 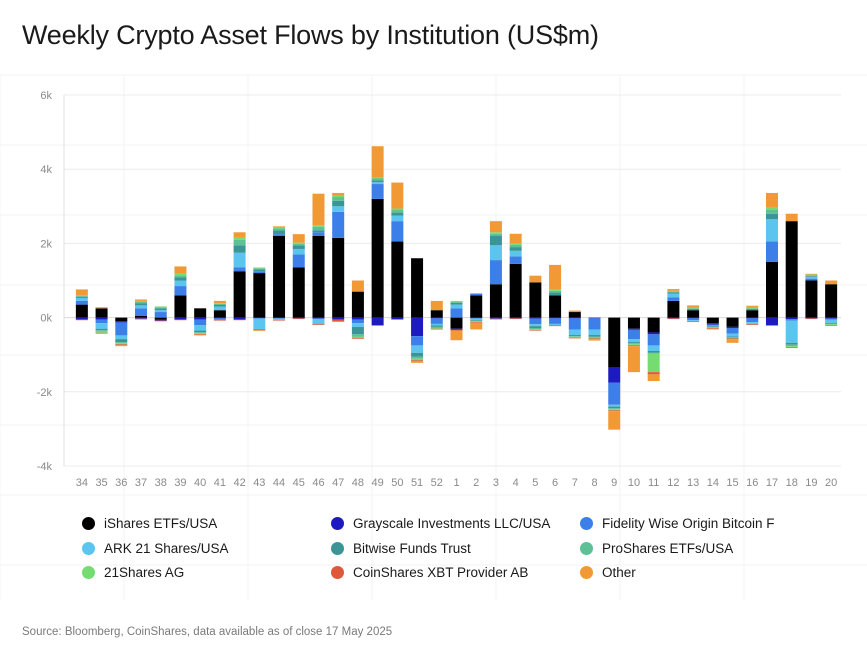 What do you see at coordinates (417, 483) in the screenshot?
I see `x-tick-label: 51` at bounding box center [417, 483].